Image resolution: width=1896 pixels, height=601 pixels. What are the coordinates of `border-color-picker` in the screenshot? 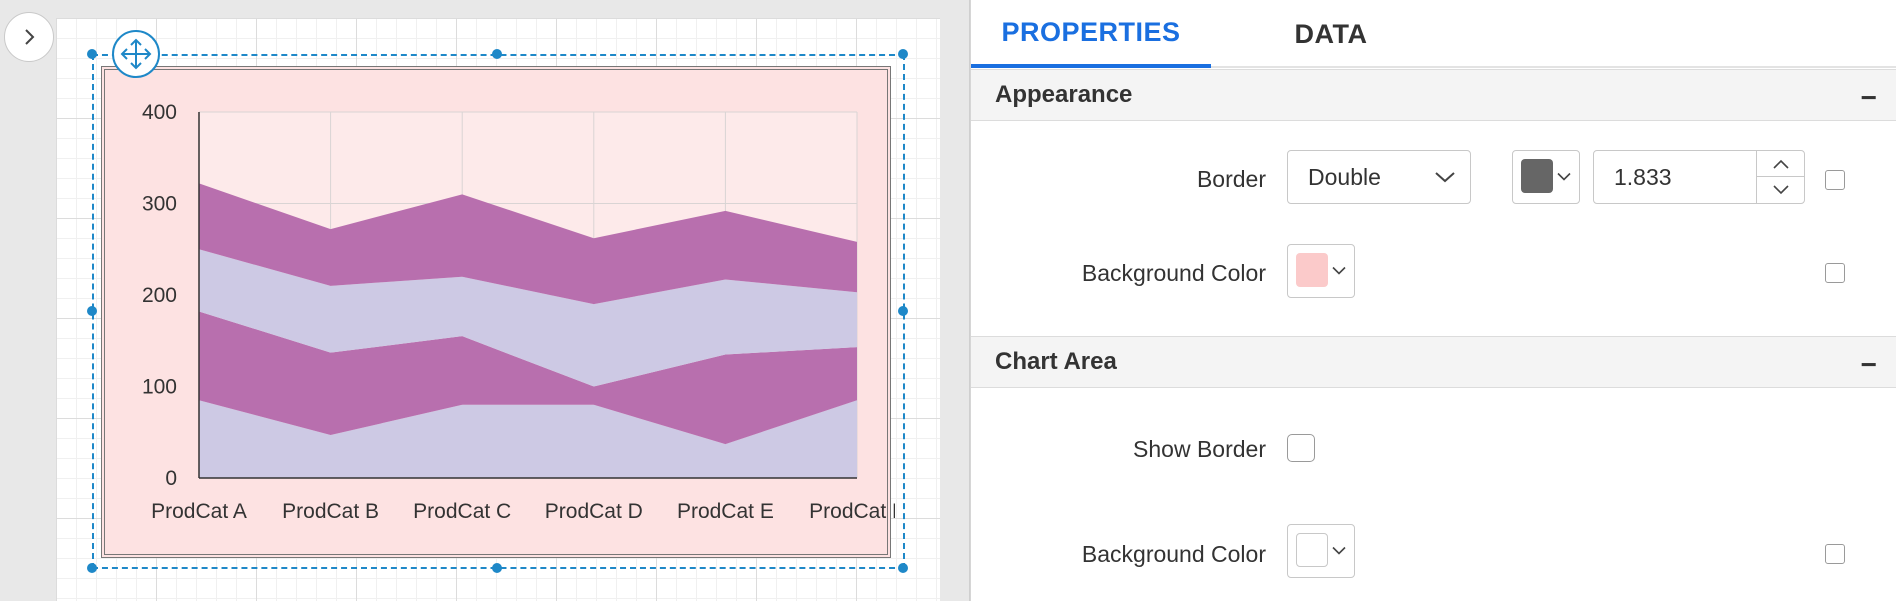 It's located at (1546, 177).